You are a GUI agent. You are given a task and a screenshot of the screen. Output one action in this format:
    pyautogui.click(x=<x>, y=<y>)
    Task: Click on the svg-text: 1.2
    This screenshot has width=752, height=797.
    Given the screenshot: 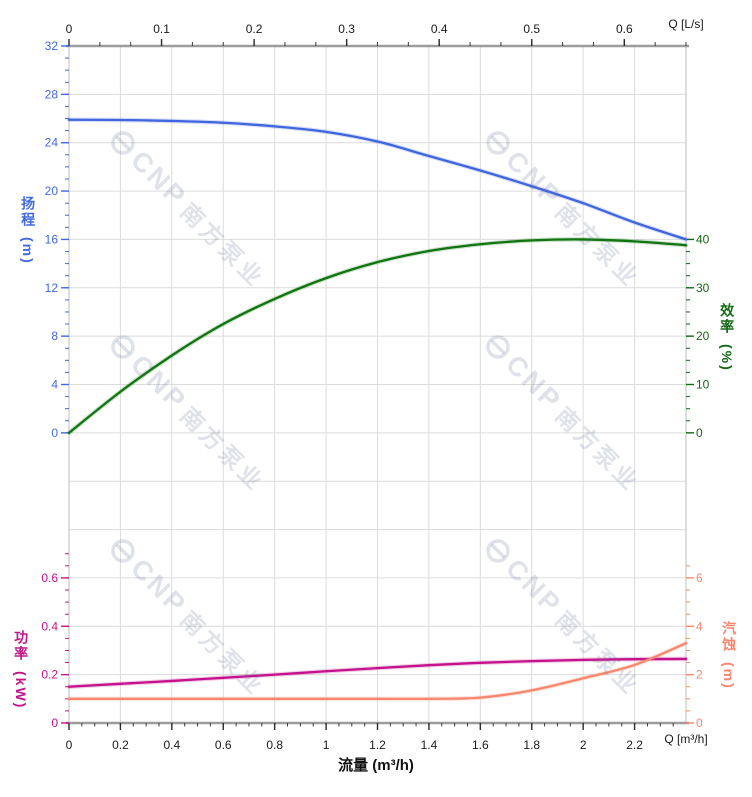 What is the action you would take?
    pyautogui.click(x=377, y=745)
    